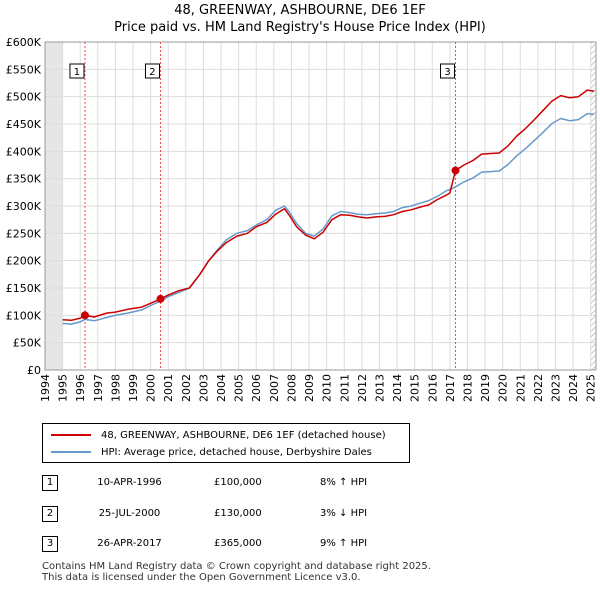 The image size is (600, 590). Describe the element at coordinates (24, 206) in the screenshot. I see `y-tick-label: £300K` at that location.